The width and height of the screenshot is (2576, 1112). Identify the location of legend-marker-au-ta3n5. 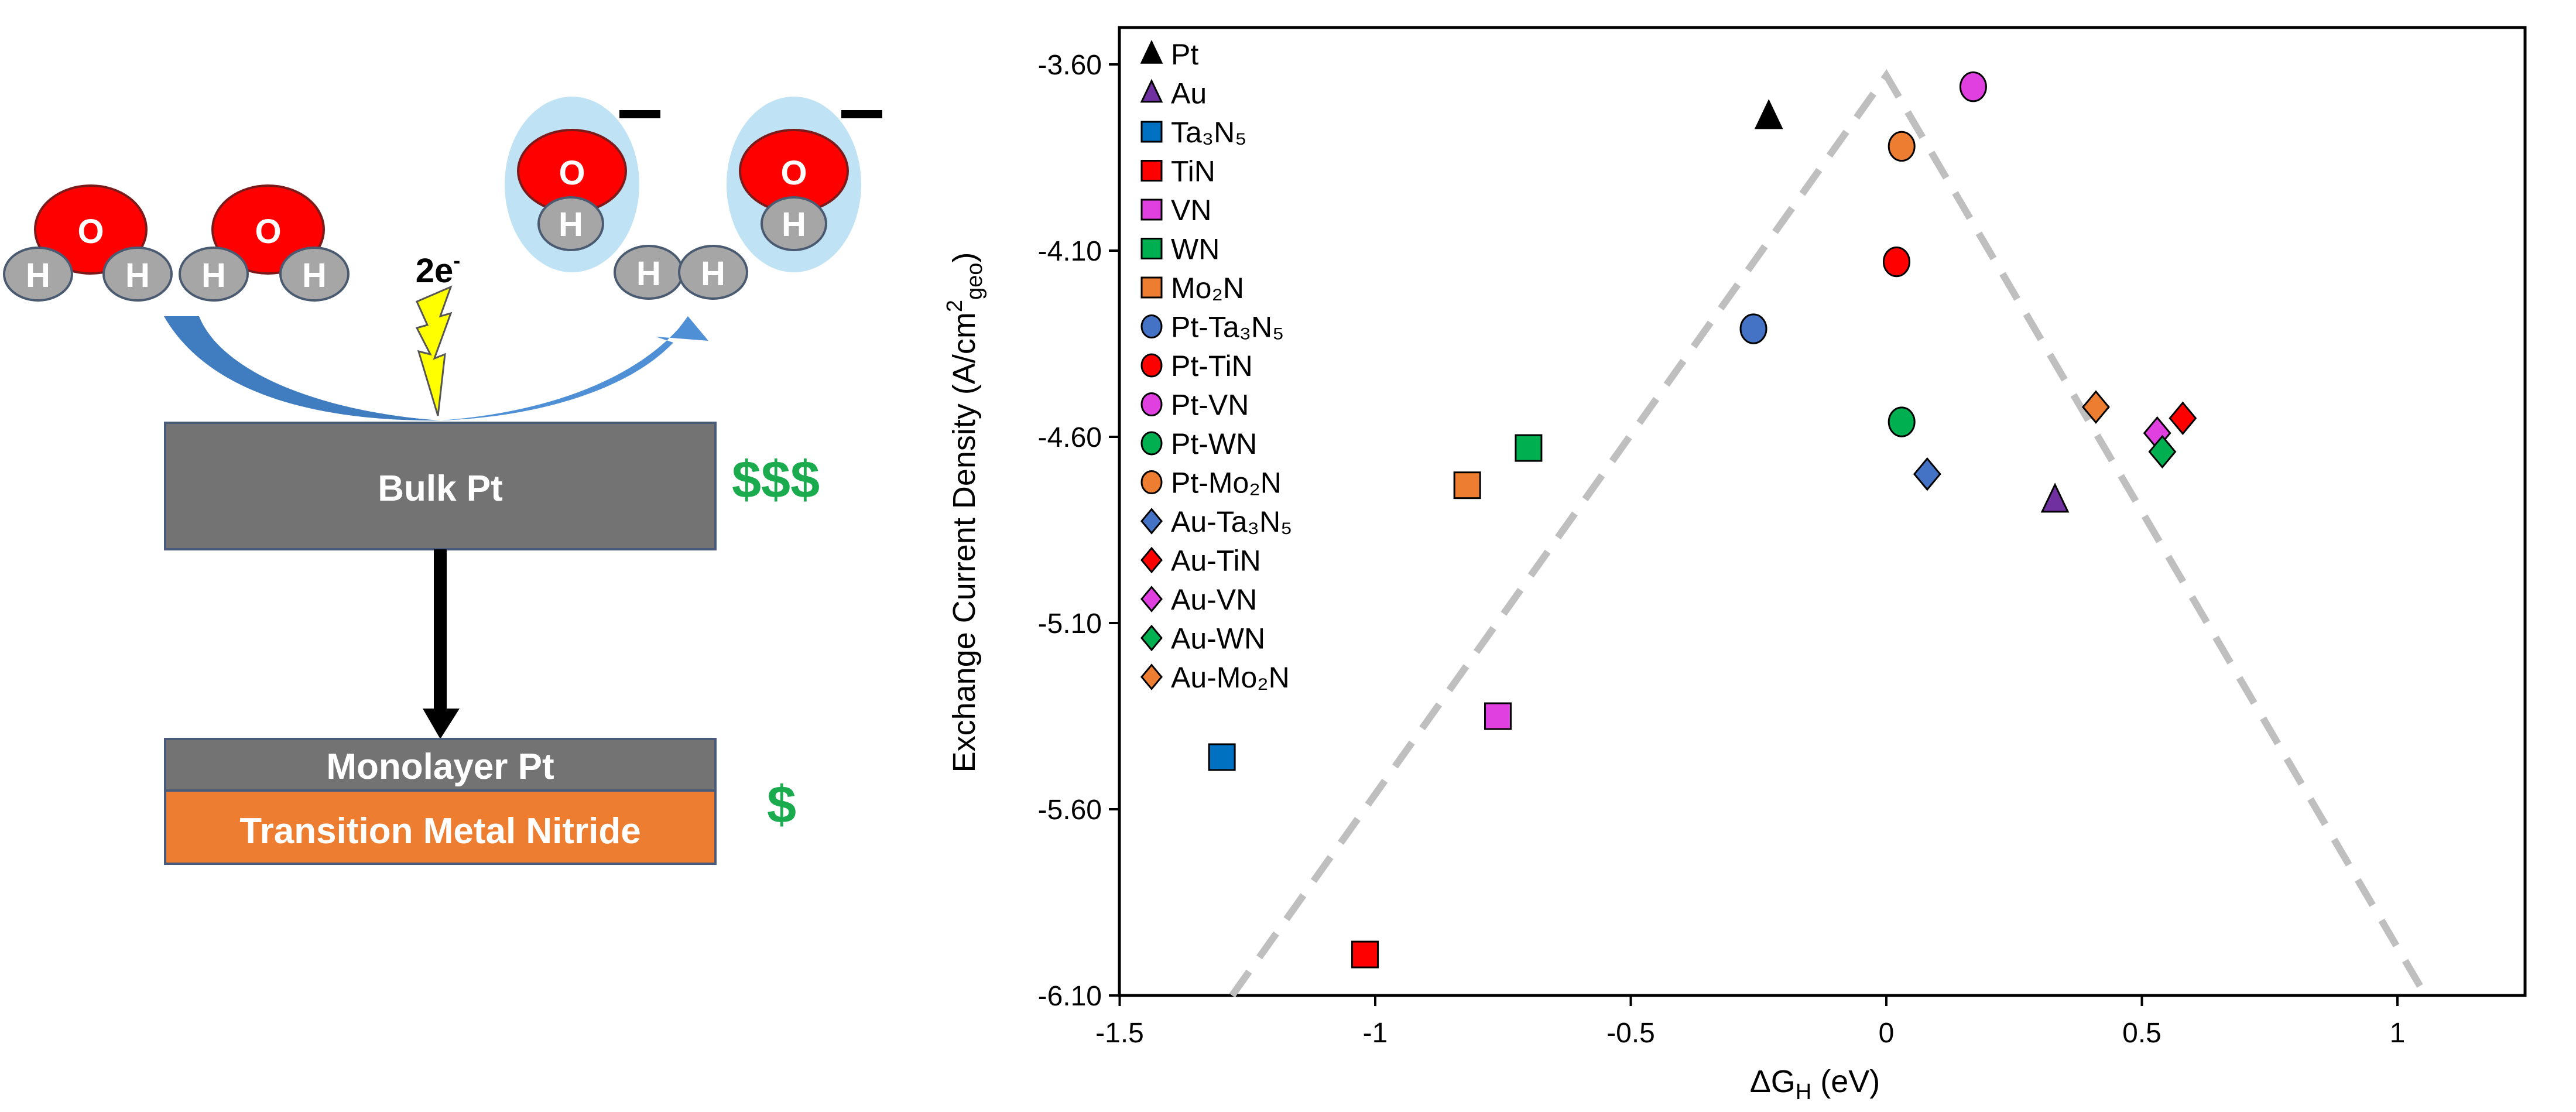
(1151, 521).